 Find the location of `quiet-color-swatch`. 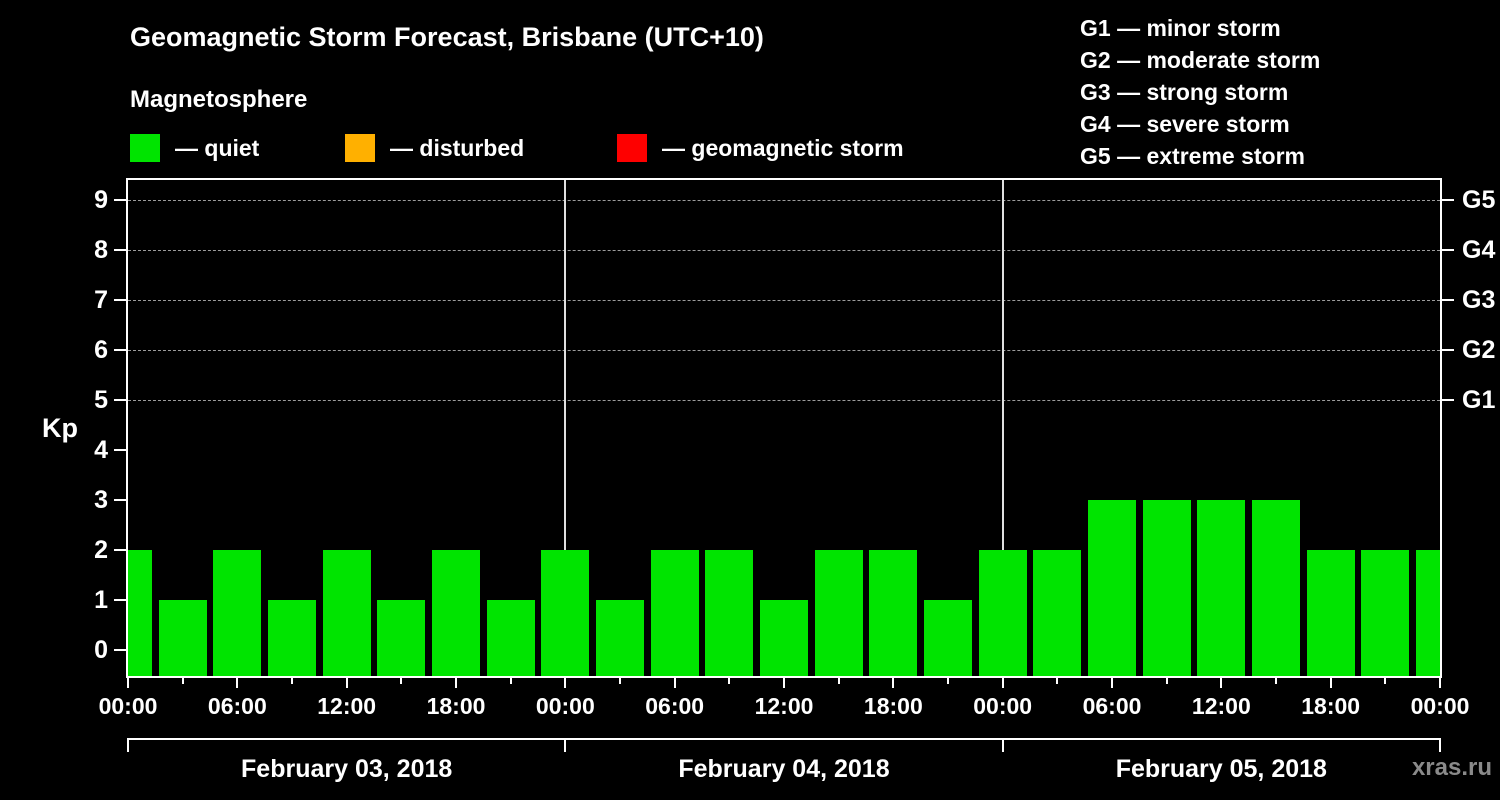

quiet-color-swatch is located at coordinates (145, 148).